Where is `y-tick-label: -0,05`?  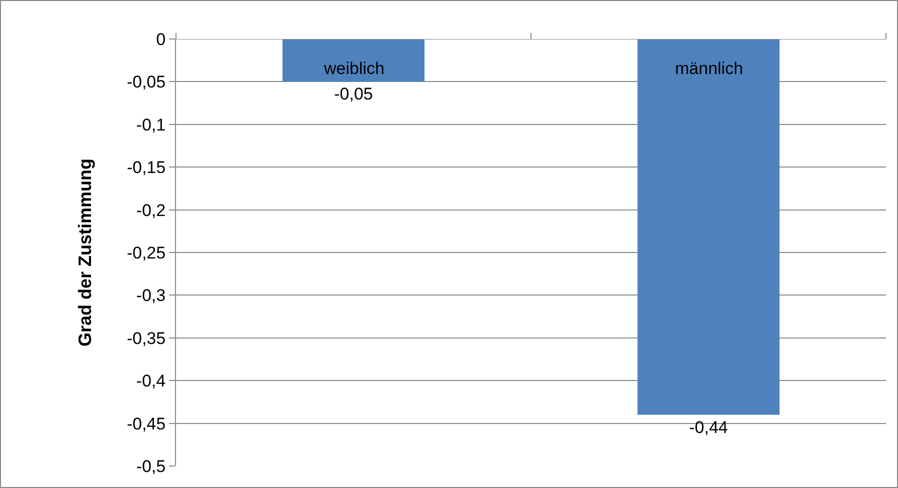 y-tick-label: -0,05 is located at coordinates (146, 82).